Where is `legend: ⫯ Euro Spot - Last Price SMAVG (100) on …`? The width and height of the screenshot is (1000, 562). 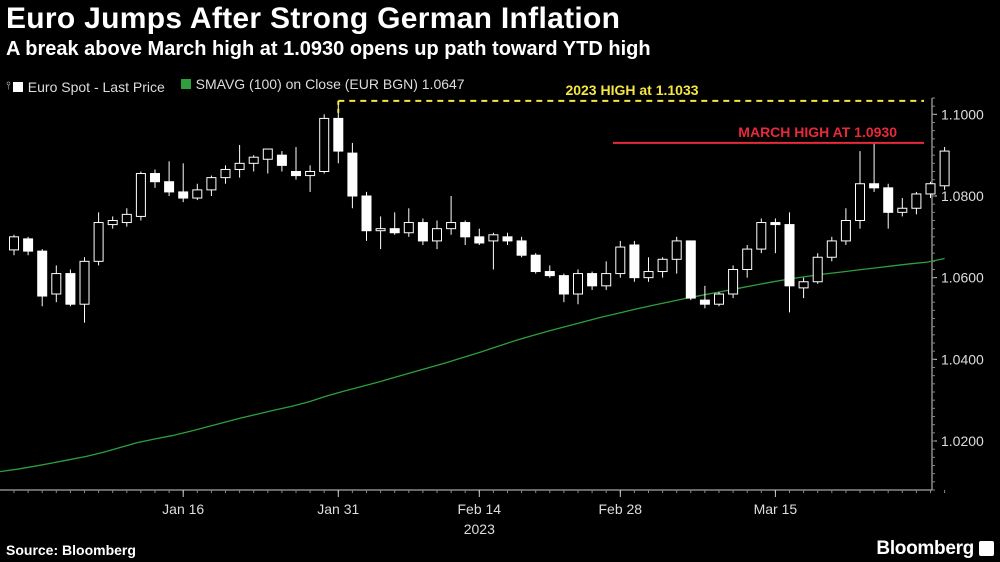
legend: ⫯ Euro Spot - Last Price SMAVG (100) on … is located at coordinates (241, 85).